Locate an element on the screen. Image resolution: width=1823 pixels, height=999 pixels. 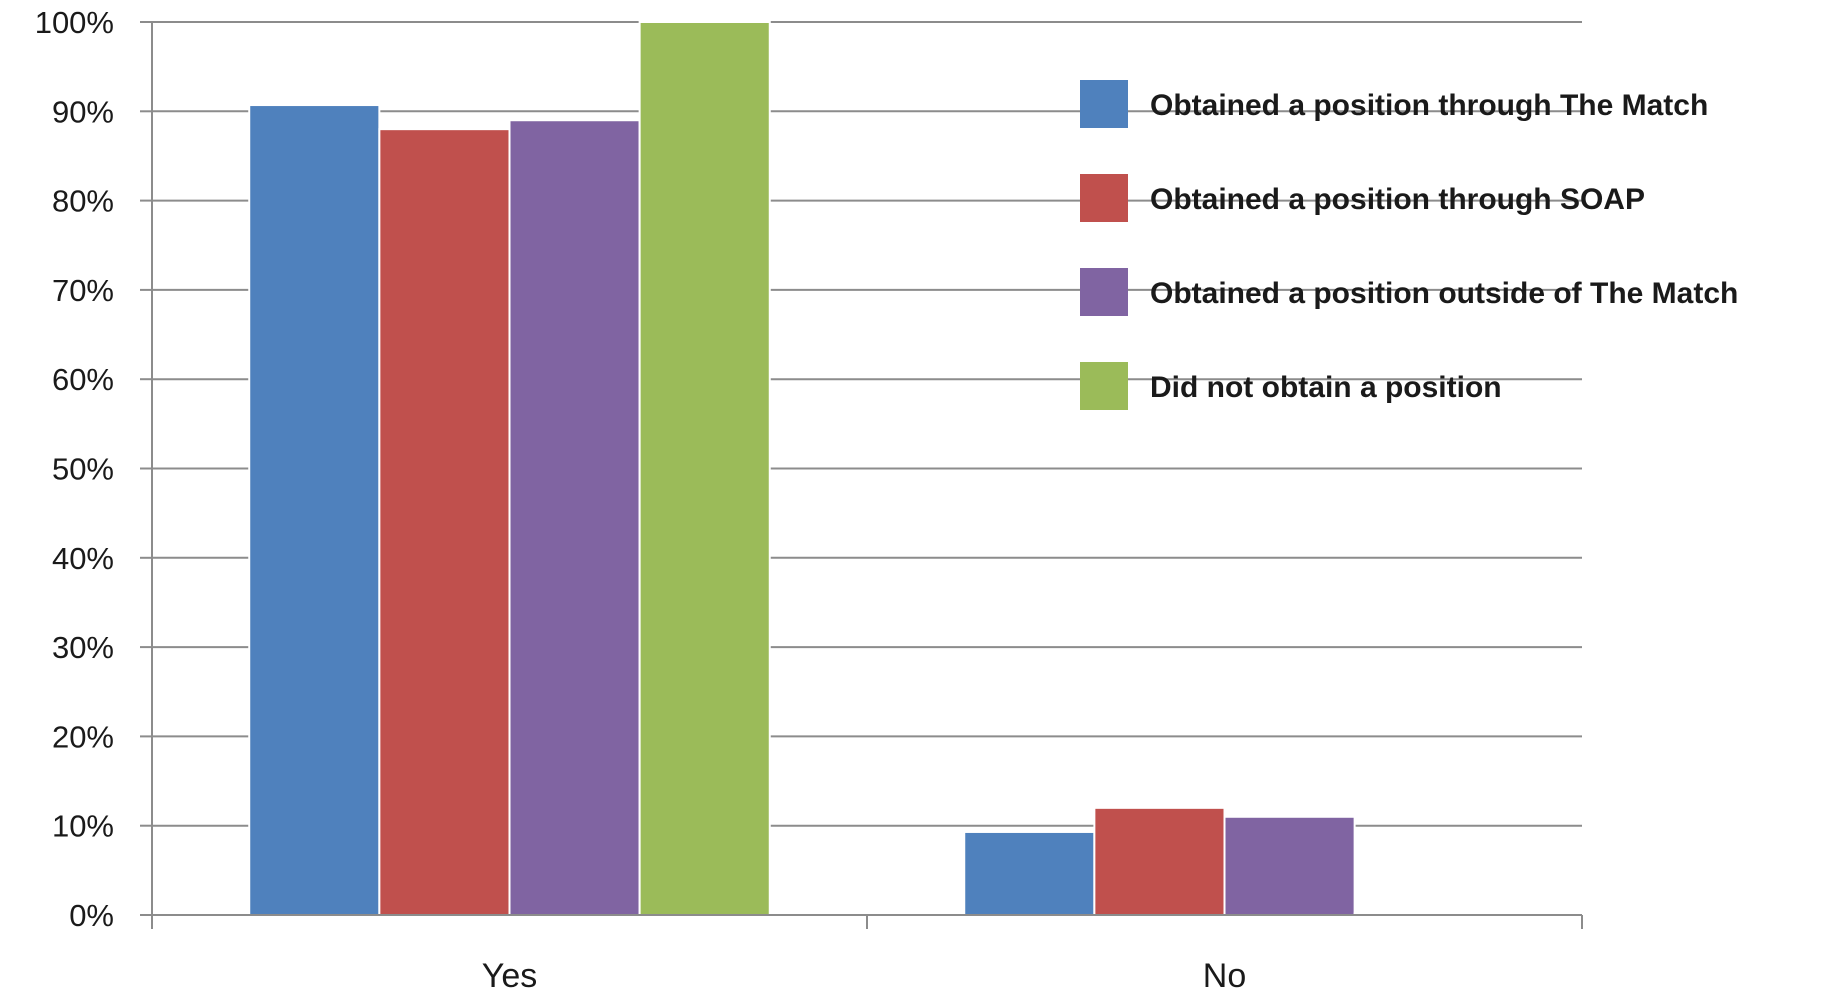
x-tick-label-no: No is located at coordinates (1224, 976).